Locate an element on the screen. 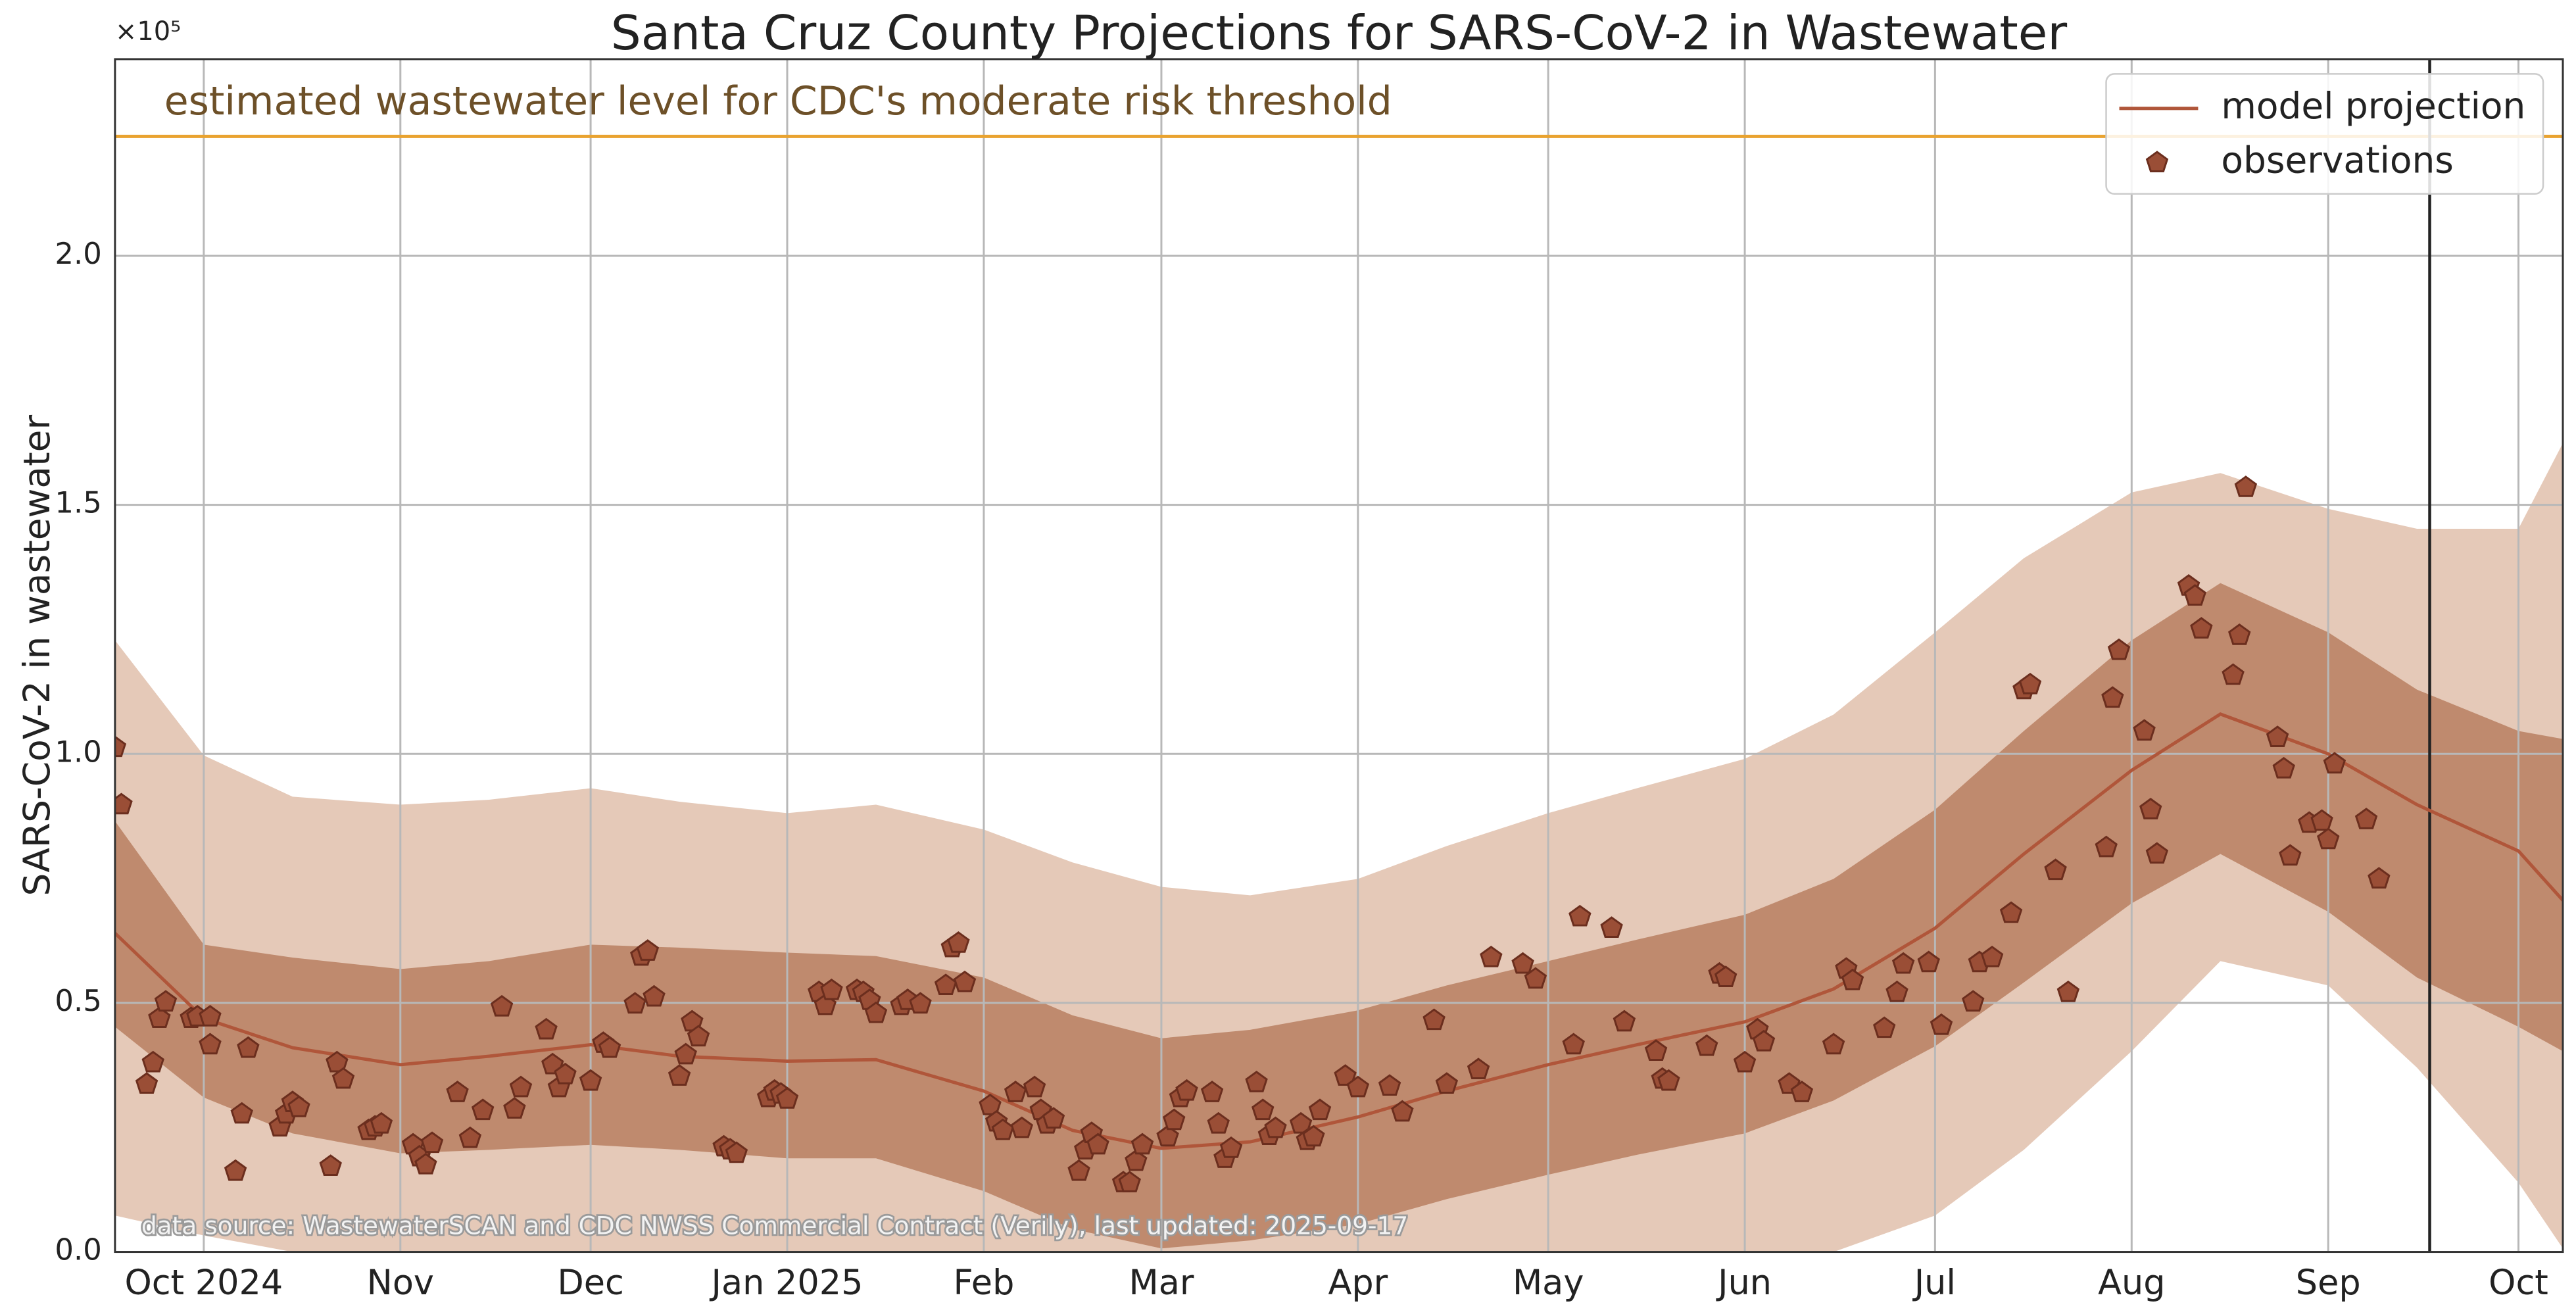  legend-marker is located at coordinates (2157, 161).